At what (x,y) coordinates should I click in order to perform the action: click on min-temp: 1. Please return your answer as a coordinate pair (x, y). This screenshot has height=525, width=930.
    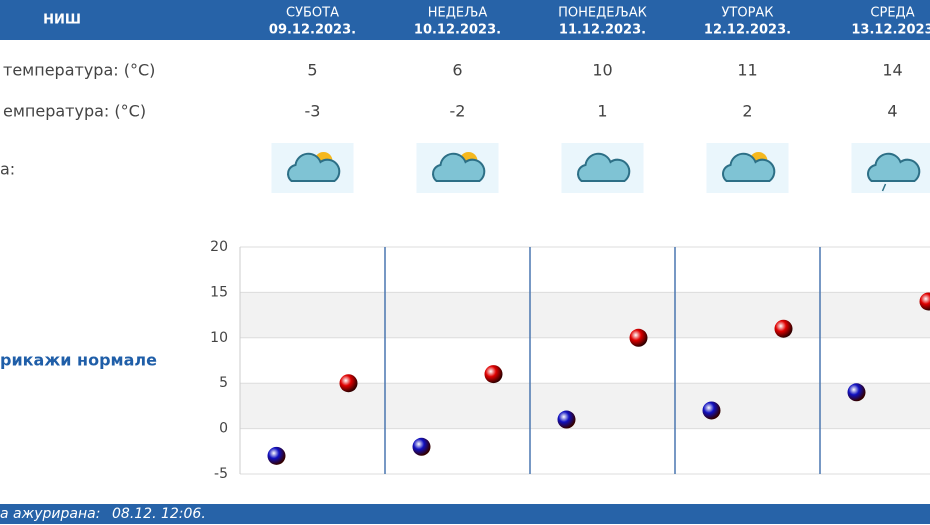
    Looking at the image, I should click on (602, 111).